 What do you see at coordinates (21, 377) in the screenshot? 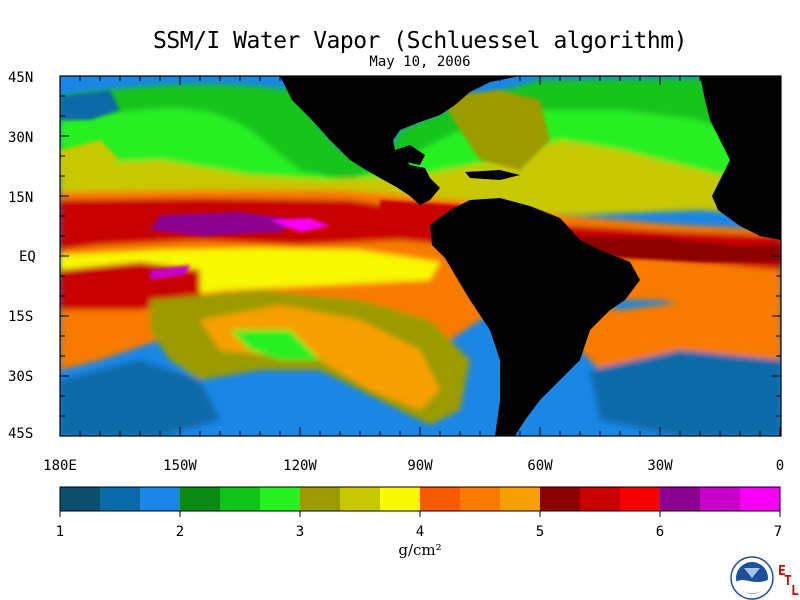
I see `lat-label-30s: 30S` at bounding box center [21, 377].